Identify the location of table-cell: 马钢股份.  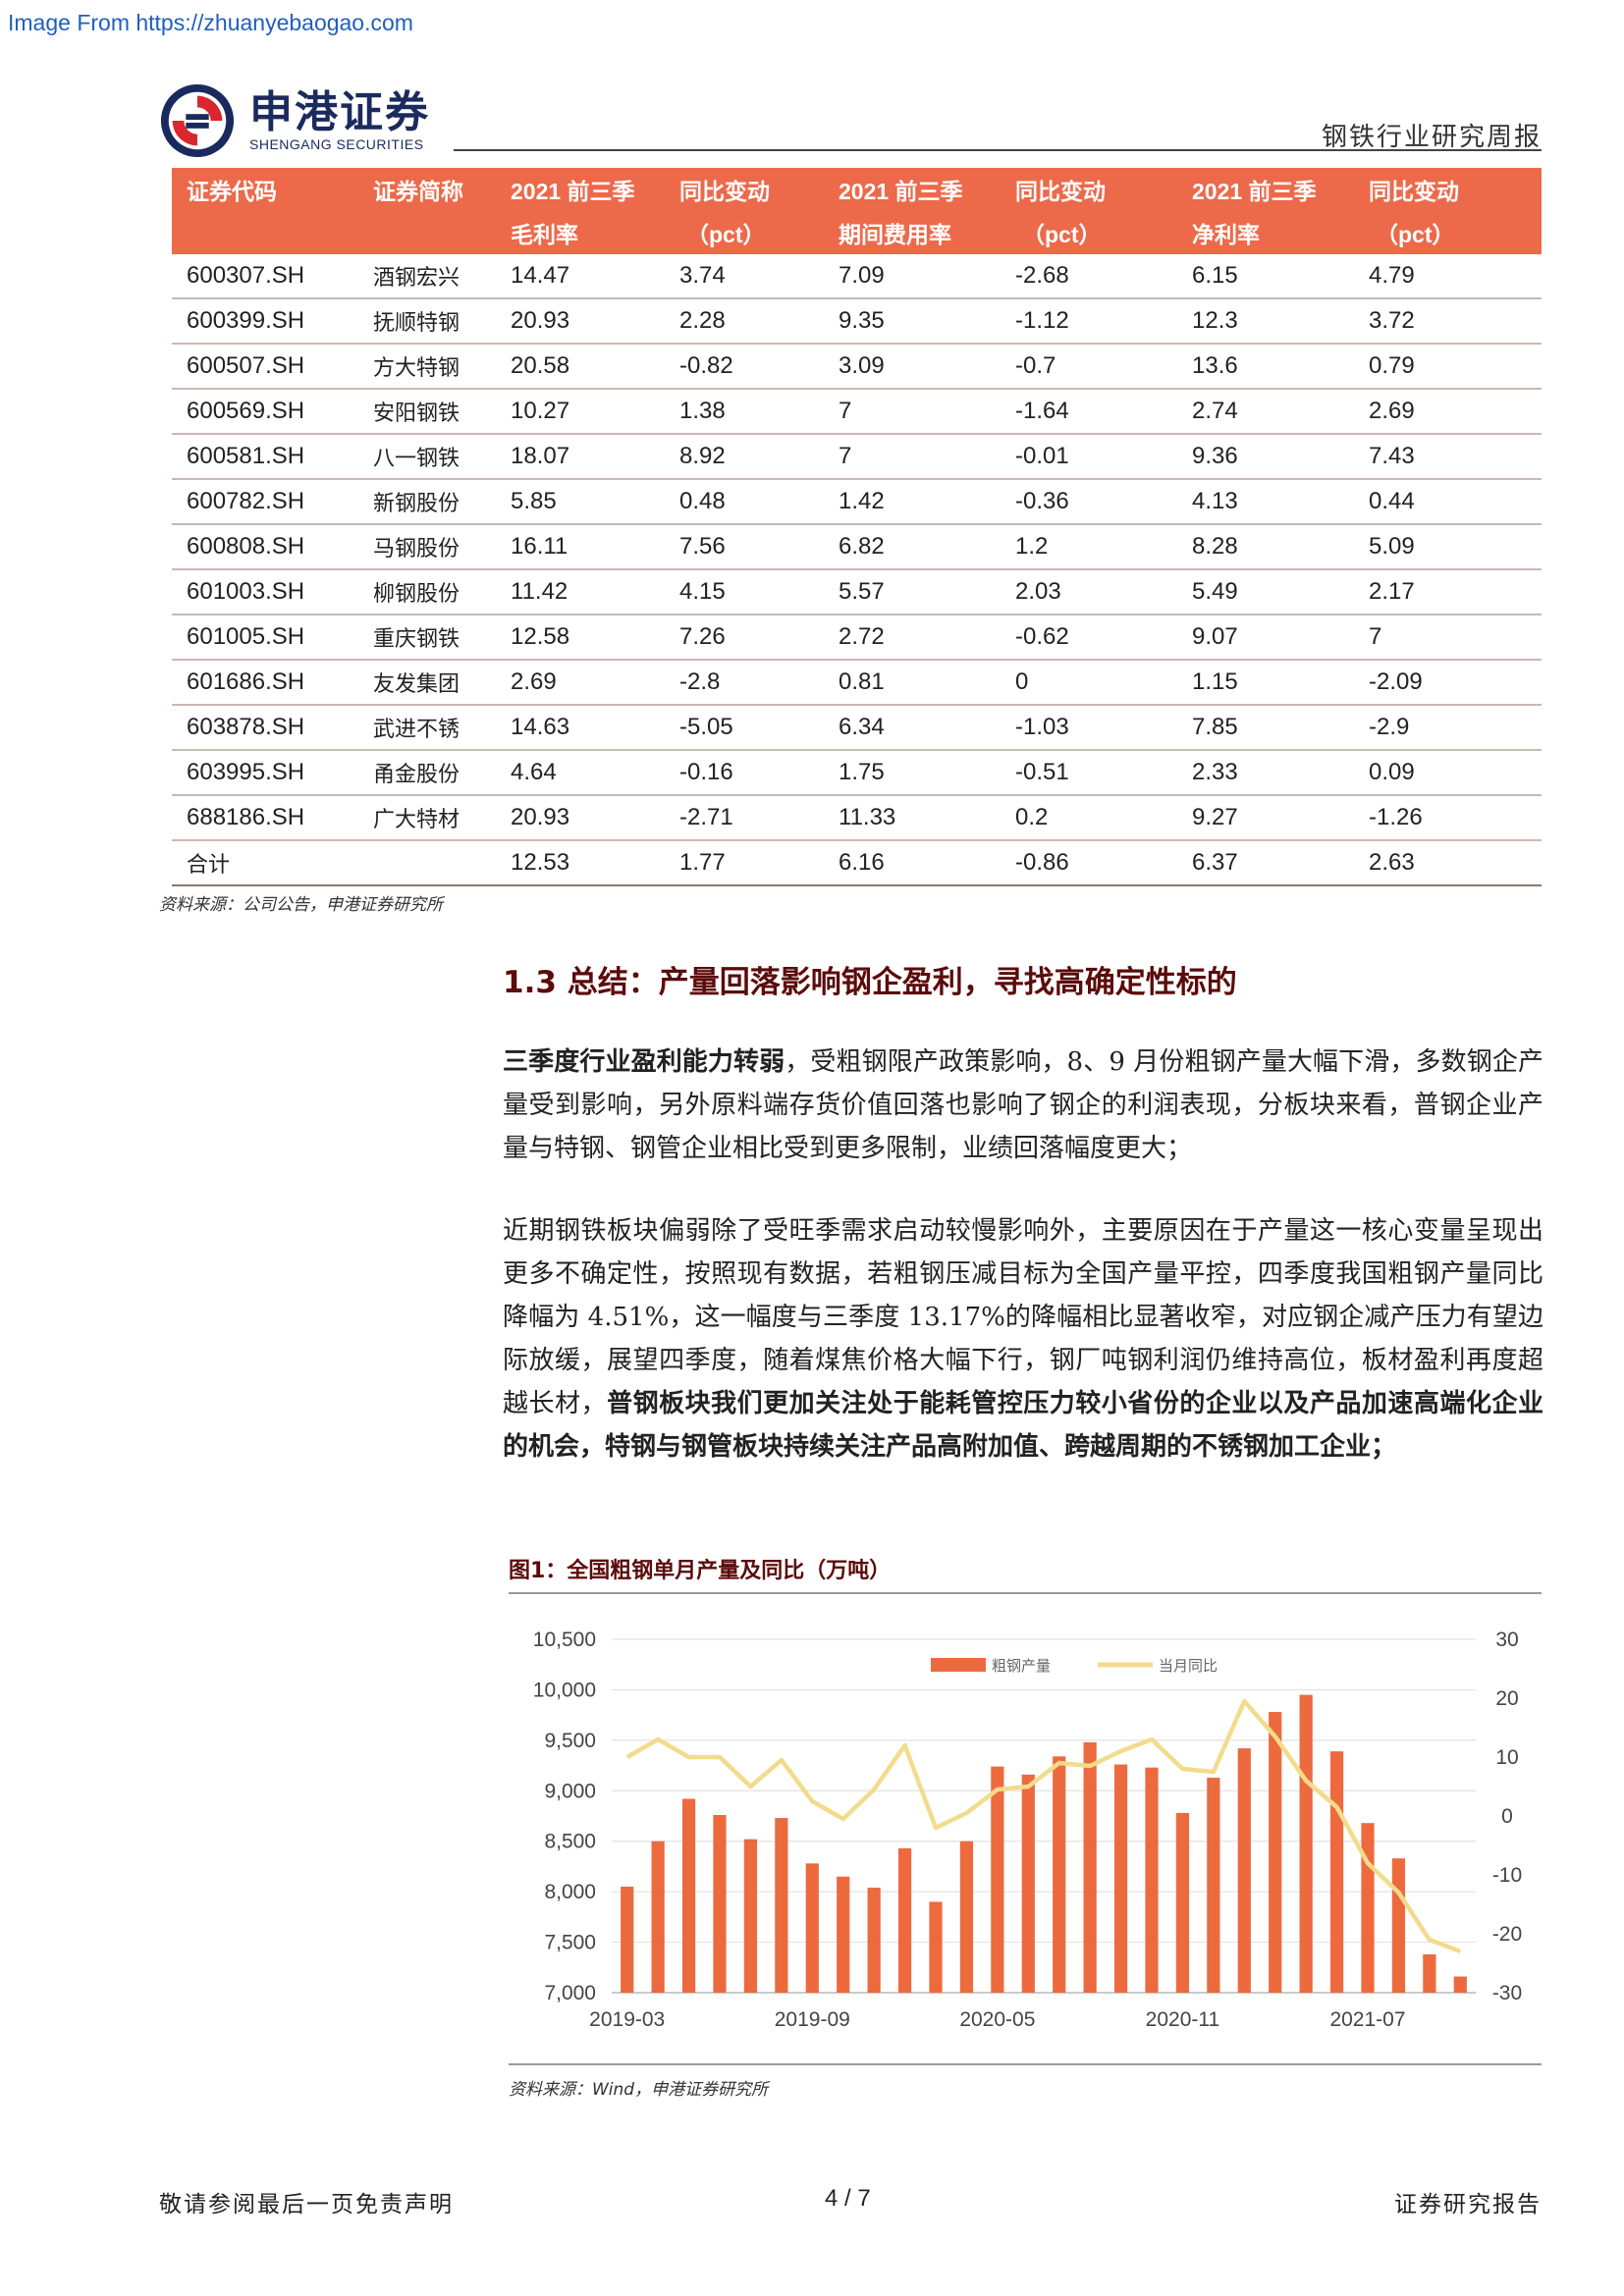
(427, 547).